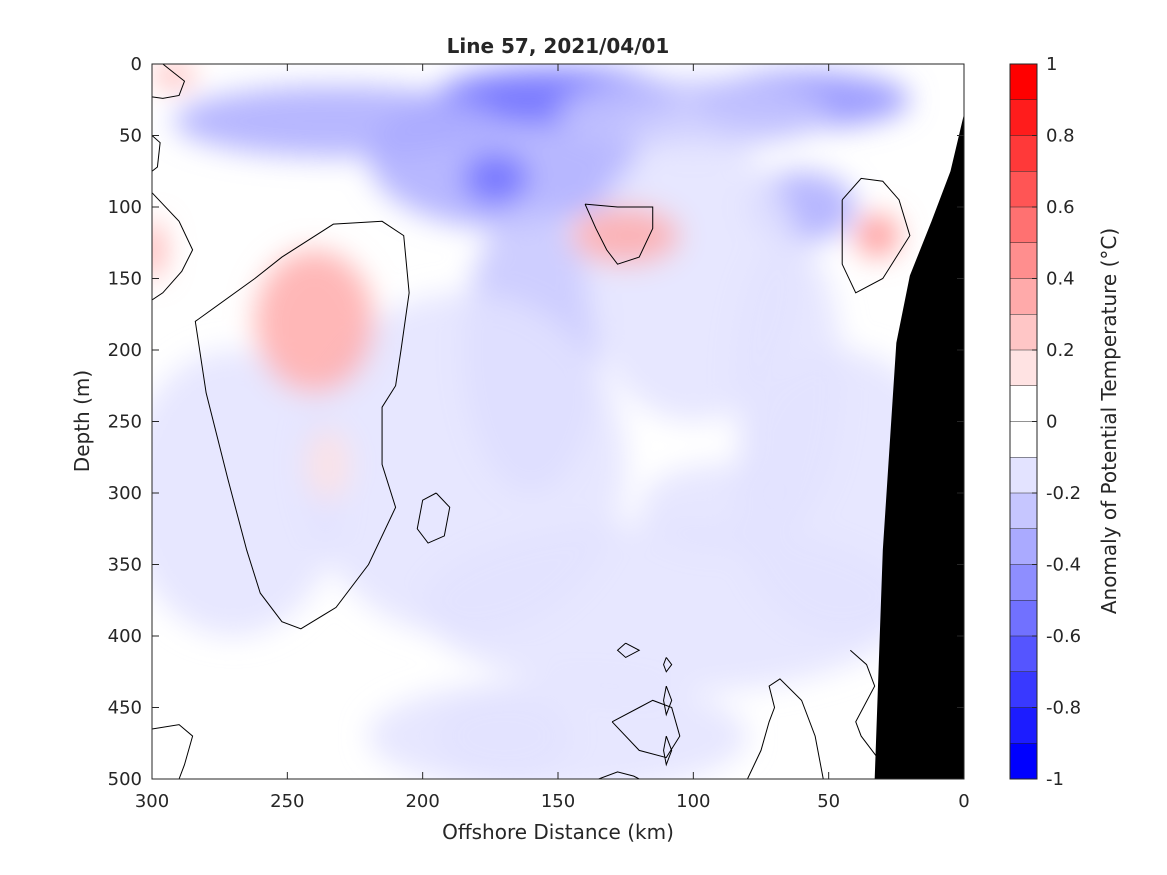  I want to click on x-tick-label: 50, so click(828, 801).